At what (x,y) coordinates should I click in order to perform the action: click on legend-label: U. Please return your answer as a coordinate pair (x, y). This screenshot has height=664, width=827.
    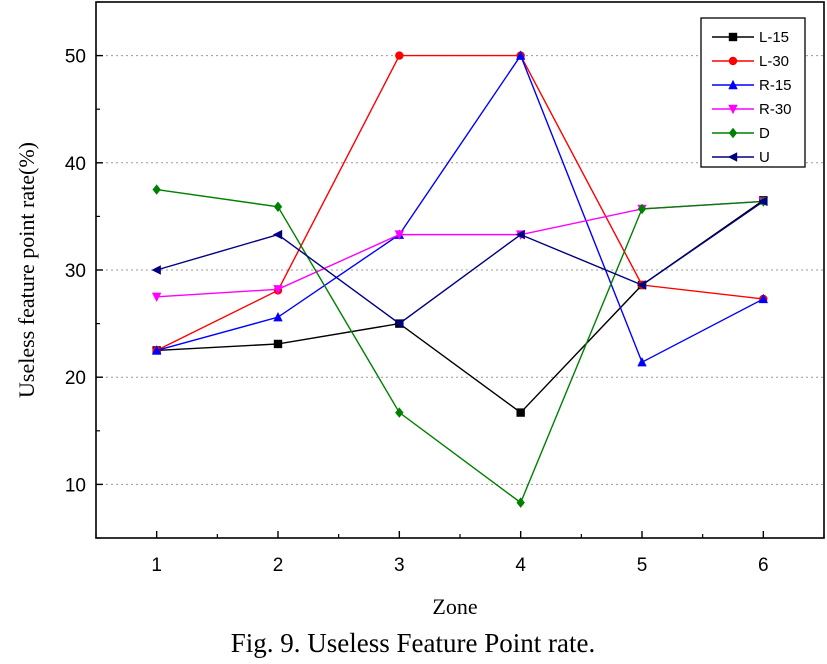
    Looking at the image, I should click on (764, 157).